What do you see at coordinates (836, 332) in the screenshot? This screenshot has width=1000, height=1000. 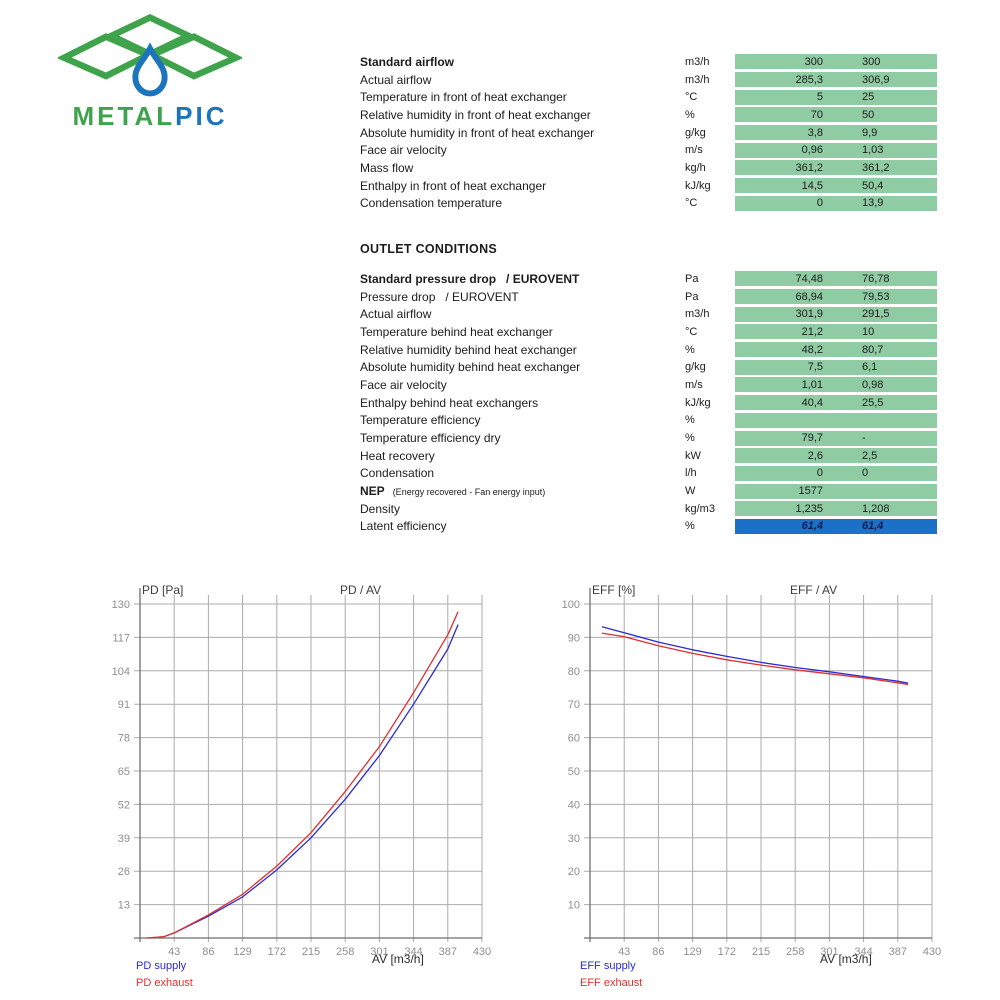 I see `row-value-band: 21,2 10` at bounding box center [836, 332].